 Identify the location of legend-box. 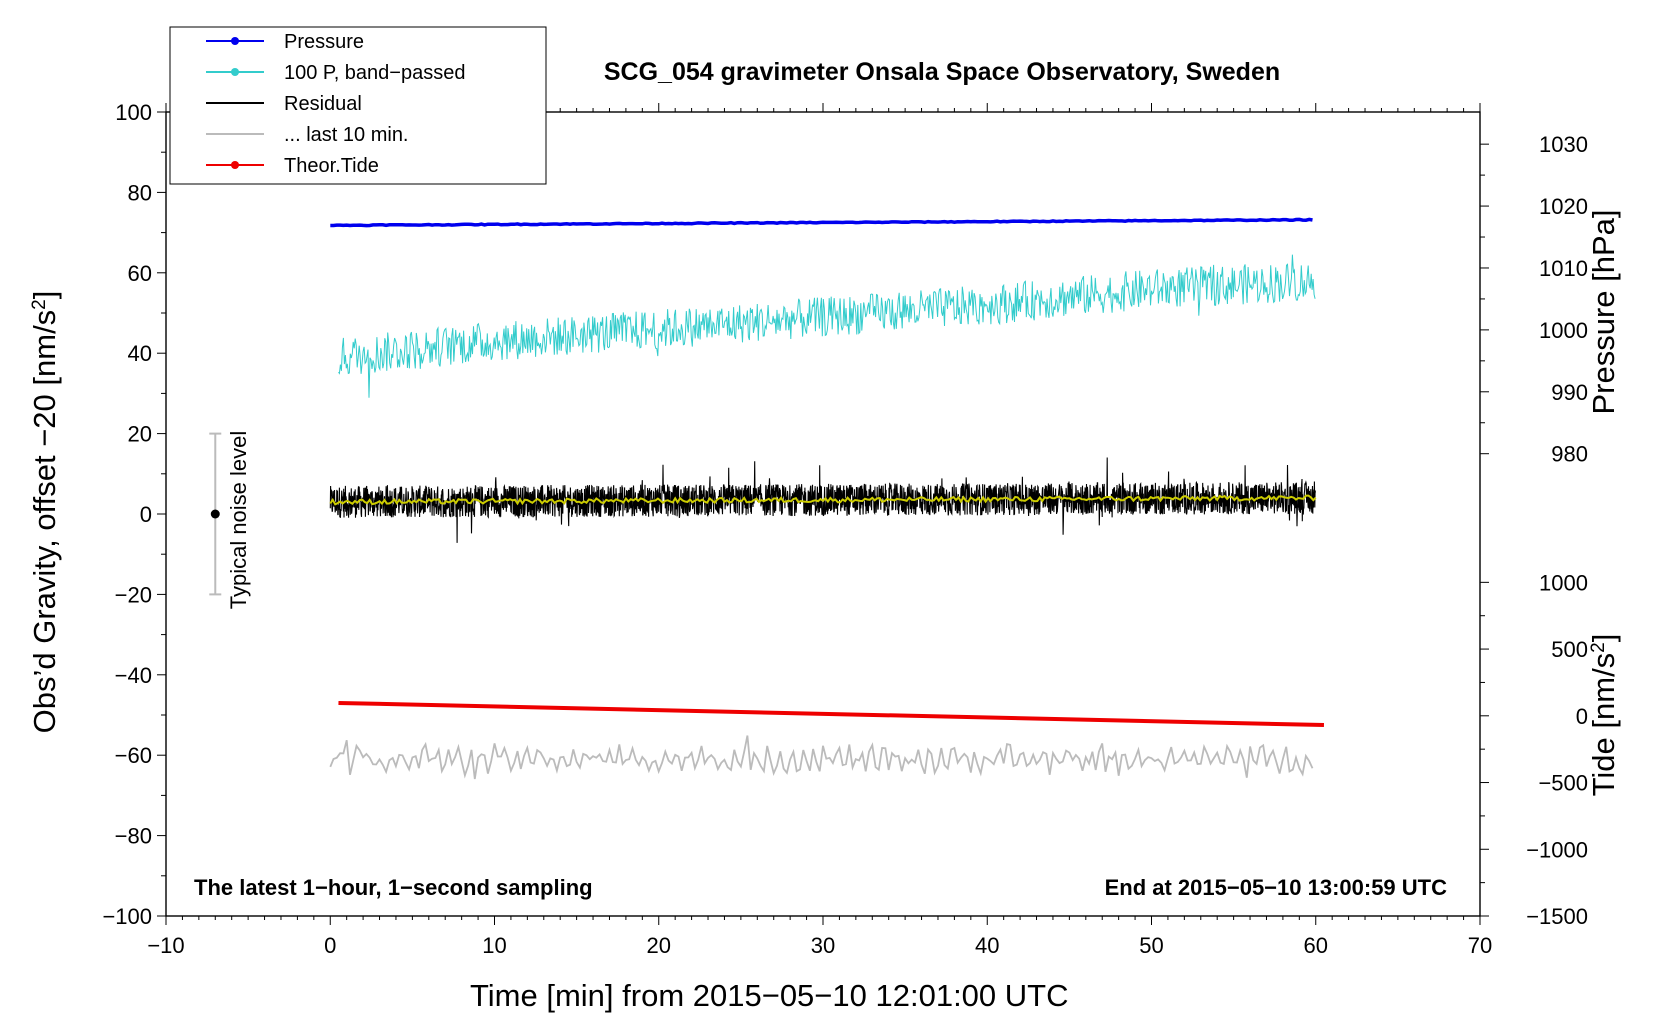
(358, 105).